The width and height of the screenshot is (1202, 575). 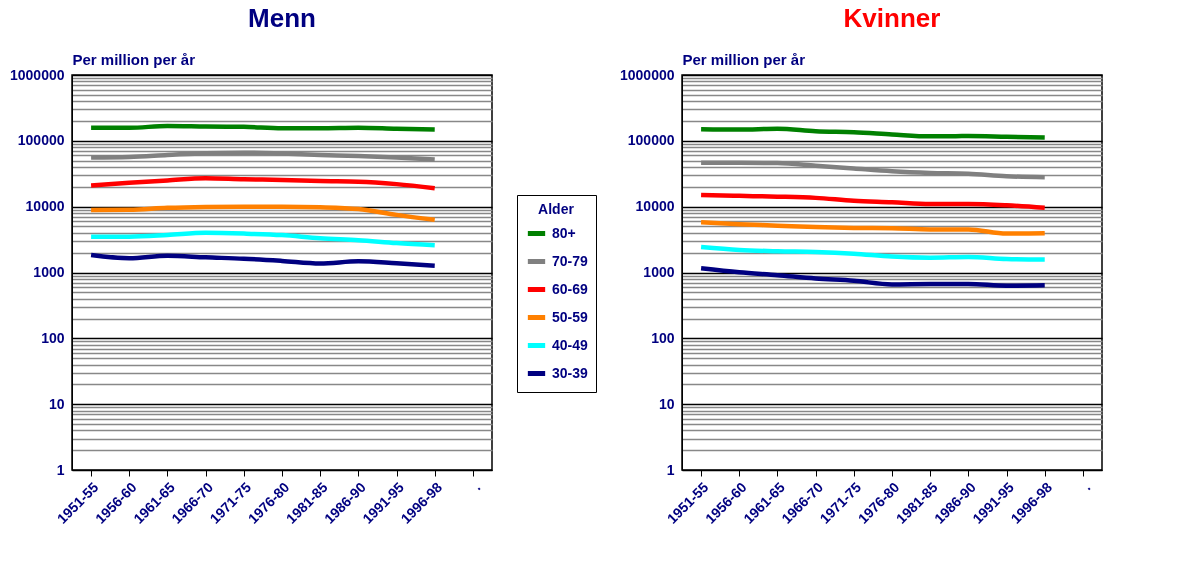 I want to click on chart-title: Menn, so click(x=282, y=18).